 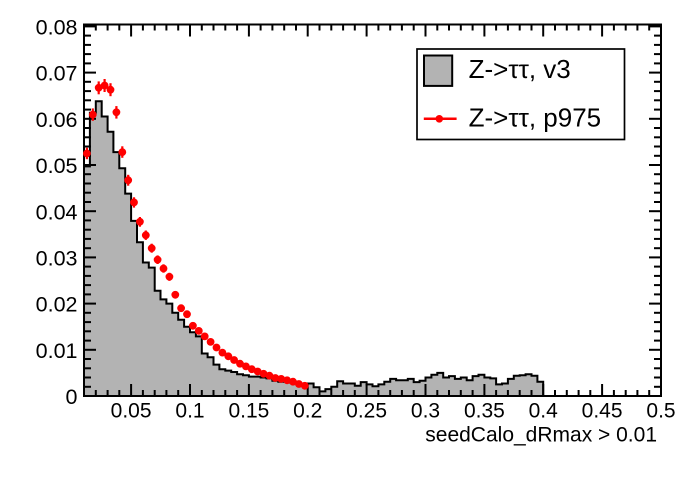 What do you see at coordinates (57, 351) in the screenshot?
I see `svg-text: 0.01` at bounding box center [57, 351].